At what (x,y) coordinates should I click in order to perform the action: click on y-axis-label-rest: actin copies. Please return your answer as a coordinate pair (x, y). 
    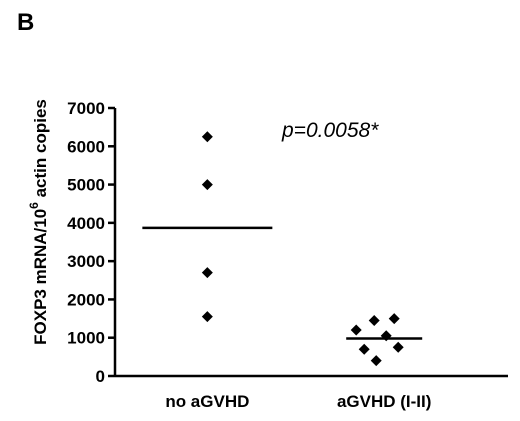
    Looking at the image, I should click on (40, 150).